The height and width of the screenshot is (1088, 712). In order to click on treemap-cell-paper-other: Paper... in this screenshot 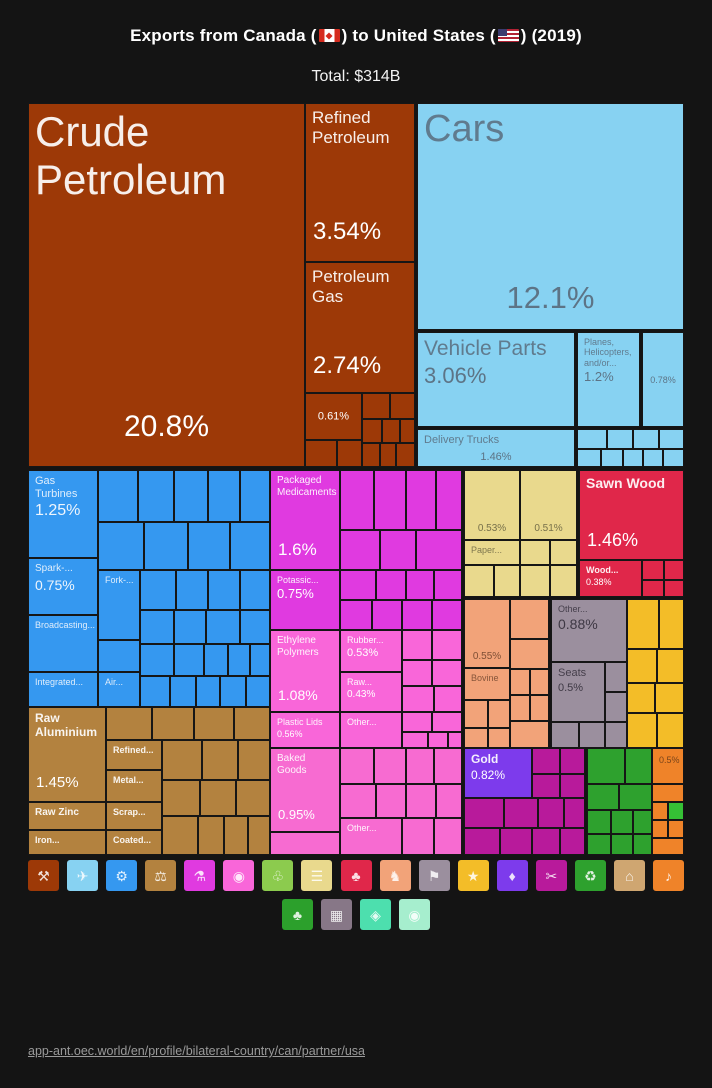, I will do `click(492, 552)`.